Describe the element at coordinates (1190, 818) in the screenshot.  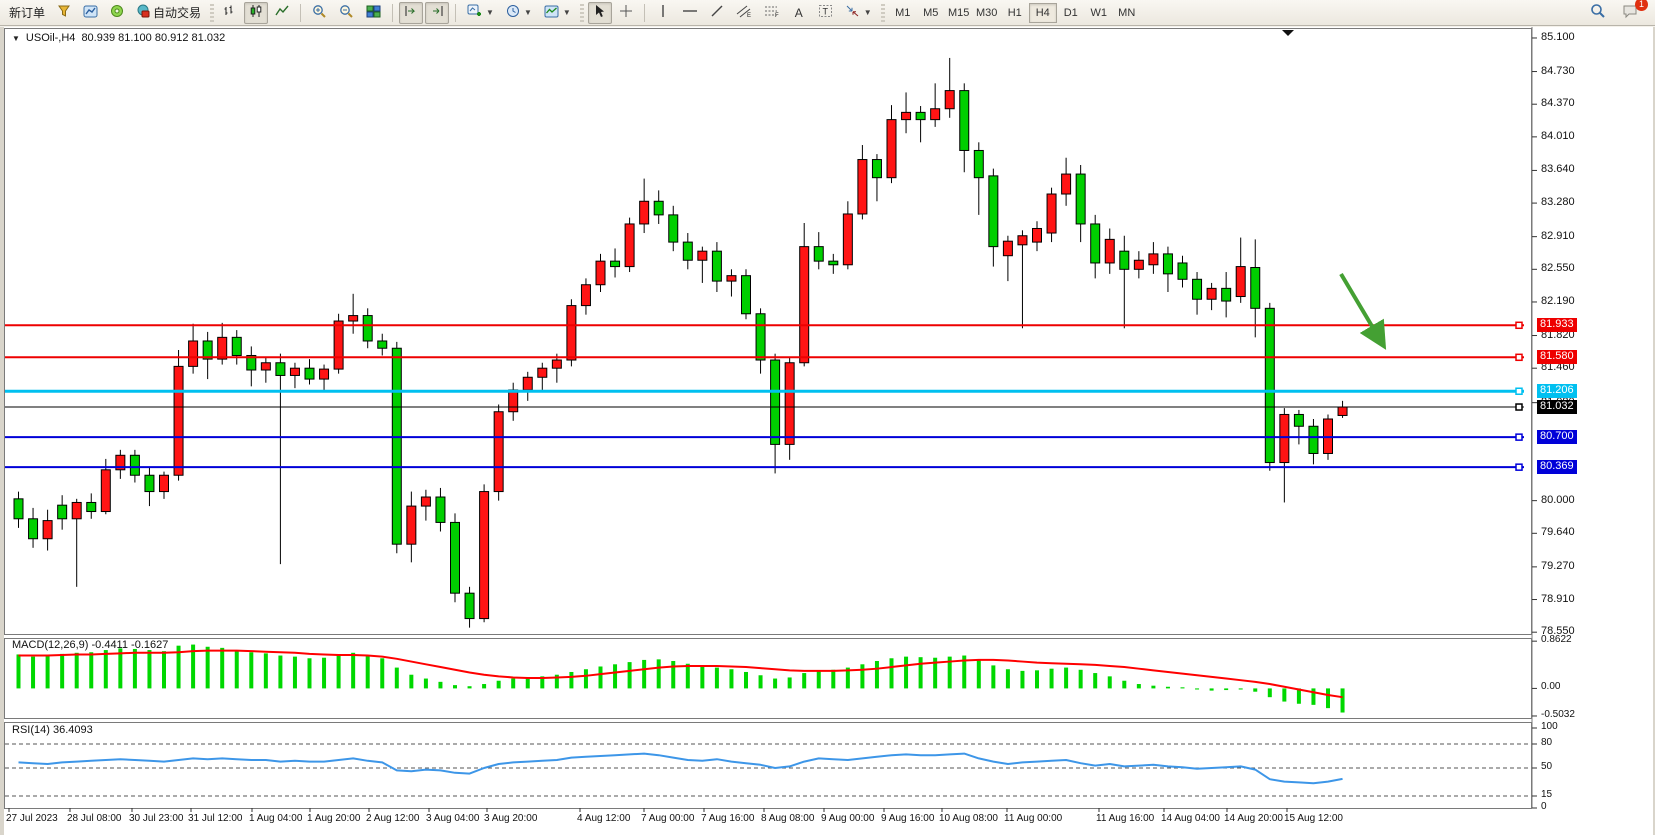
I see `time-axis-label: 14 Aug 04:00` at that location.